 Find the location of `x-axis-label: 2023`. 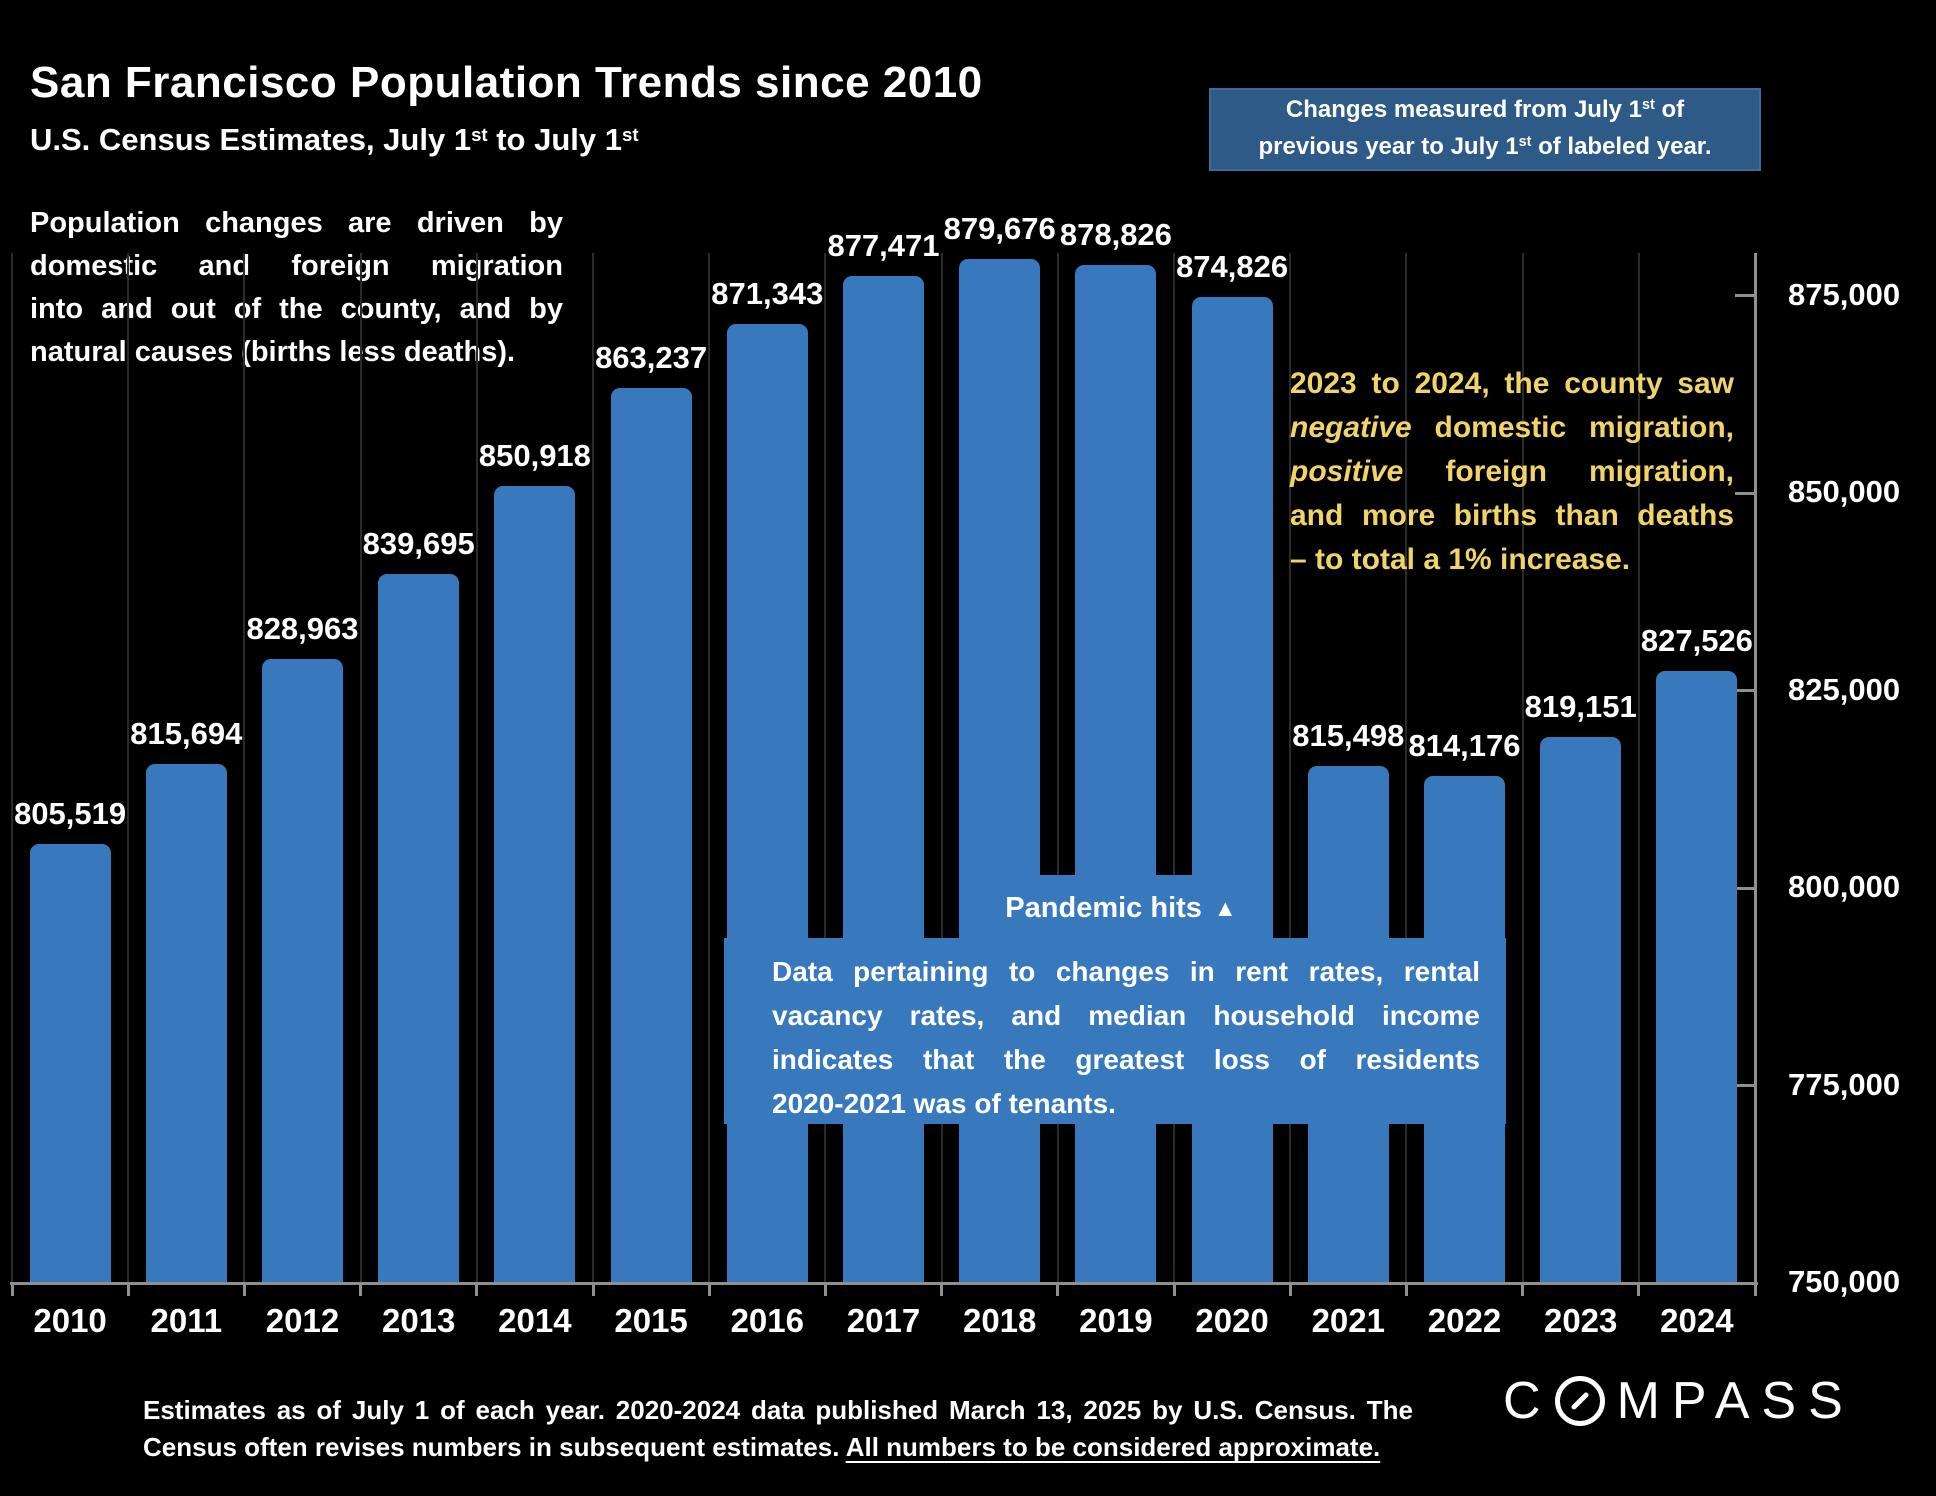

x-axis-label: 2023 is located at coordinates (1580, 1320).